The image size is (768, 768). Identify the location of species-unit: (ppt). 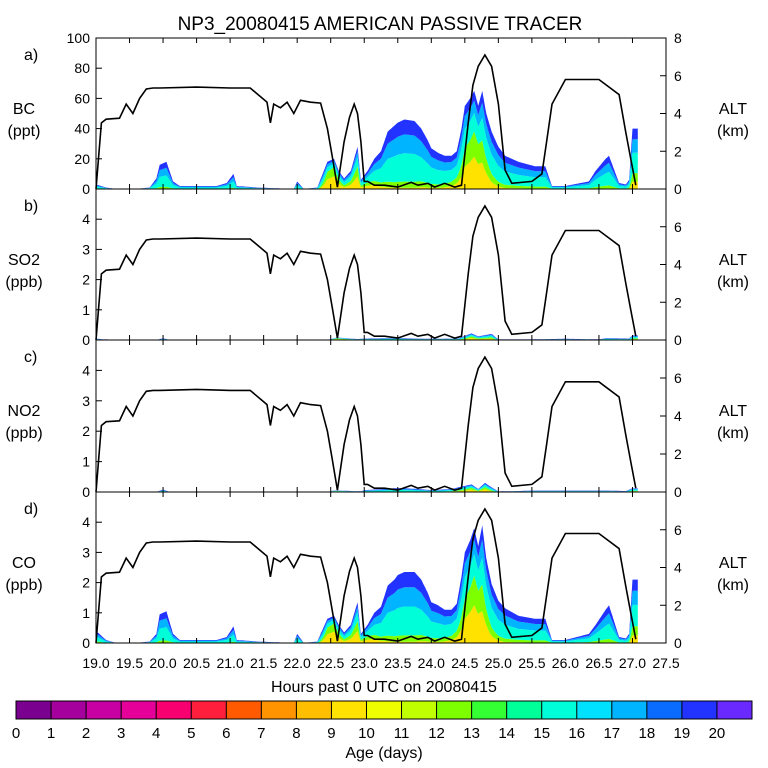
(24, 131).